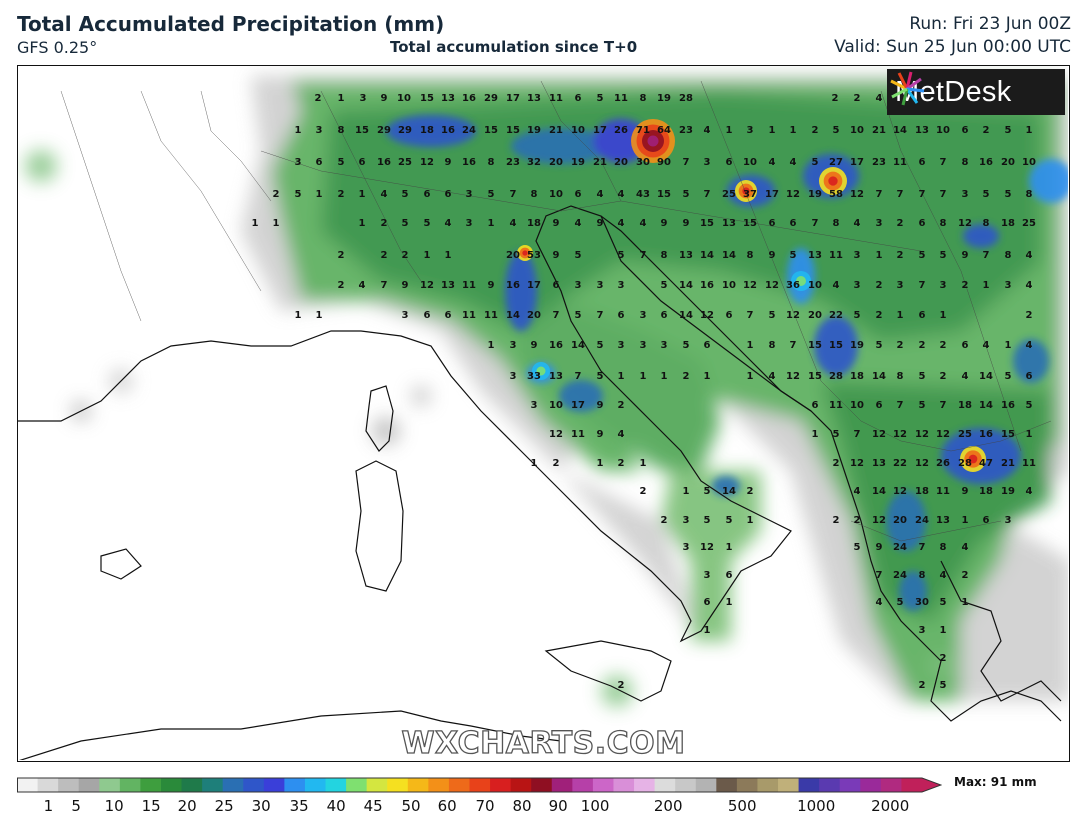 The height and width of the screenshot is (835, 1088). What do you see at coordinates (907, 88) in the screenshot?
I see `metdesk-sunburst-icon` at bounding box center [907, 88].